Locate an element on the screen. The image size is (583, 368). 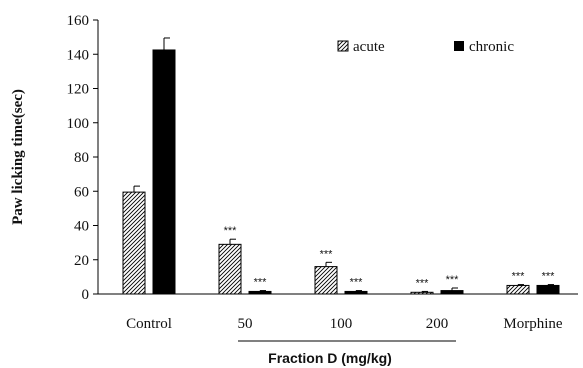
x-category-label: 50 is located at coordinates (245, 324).